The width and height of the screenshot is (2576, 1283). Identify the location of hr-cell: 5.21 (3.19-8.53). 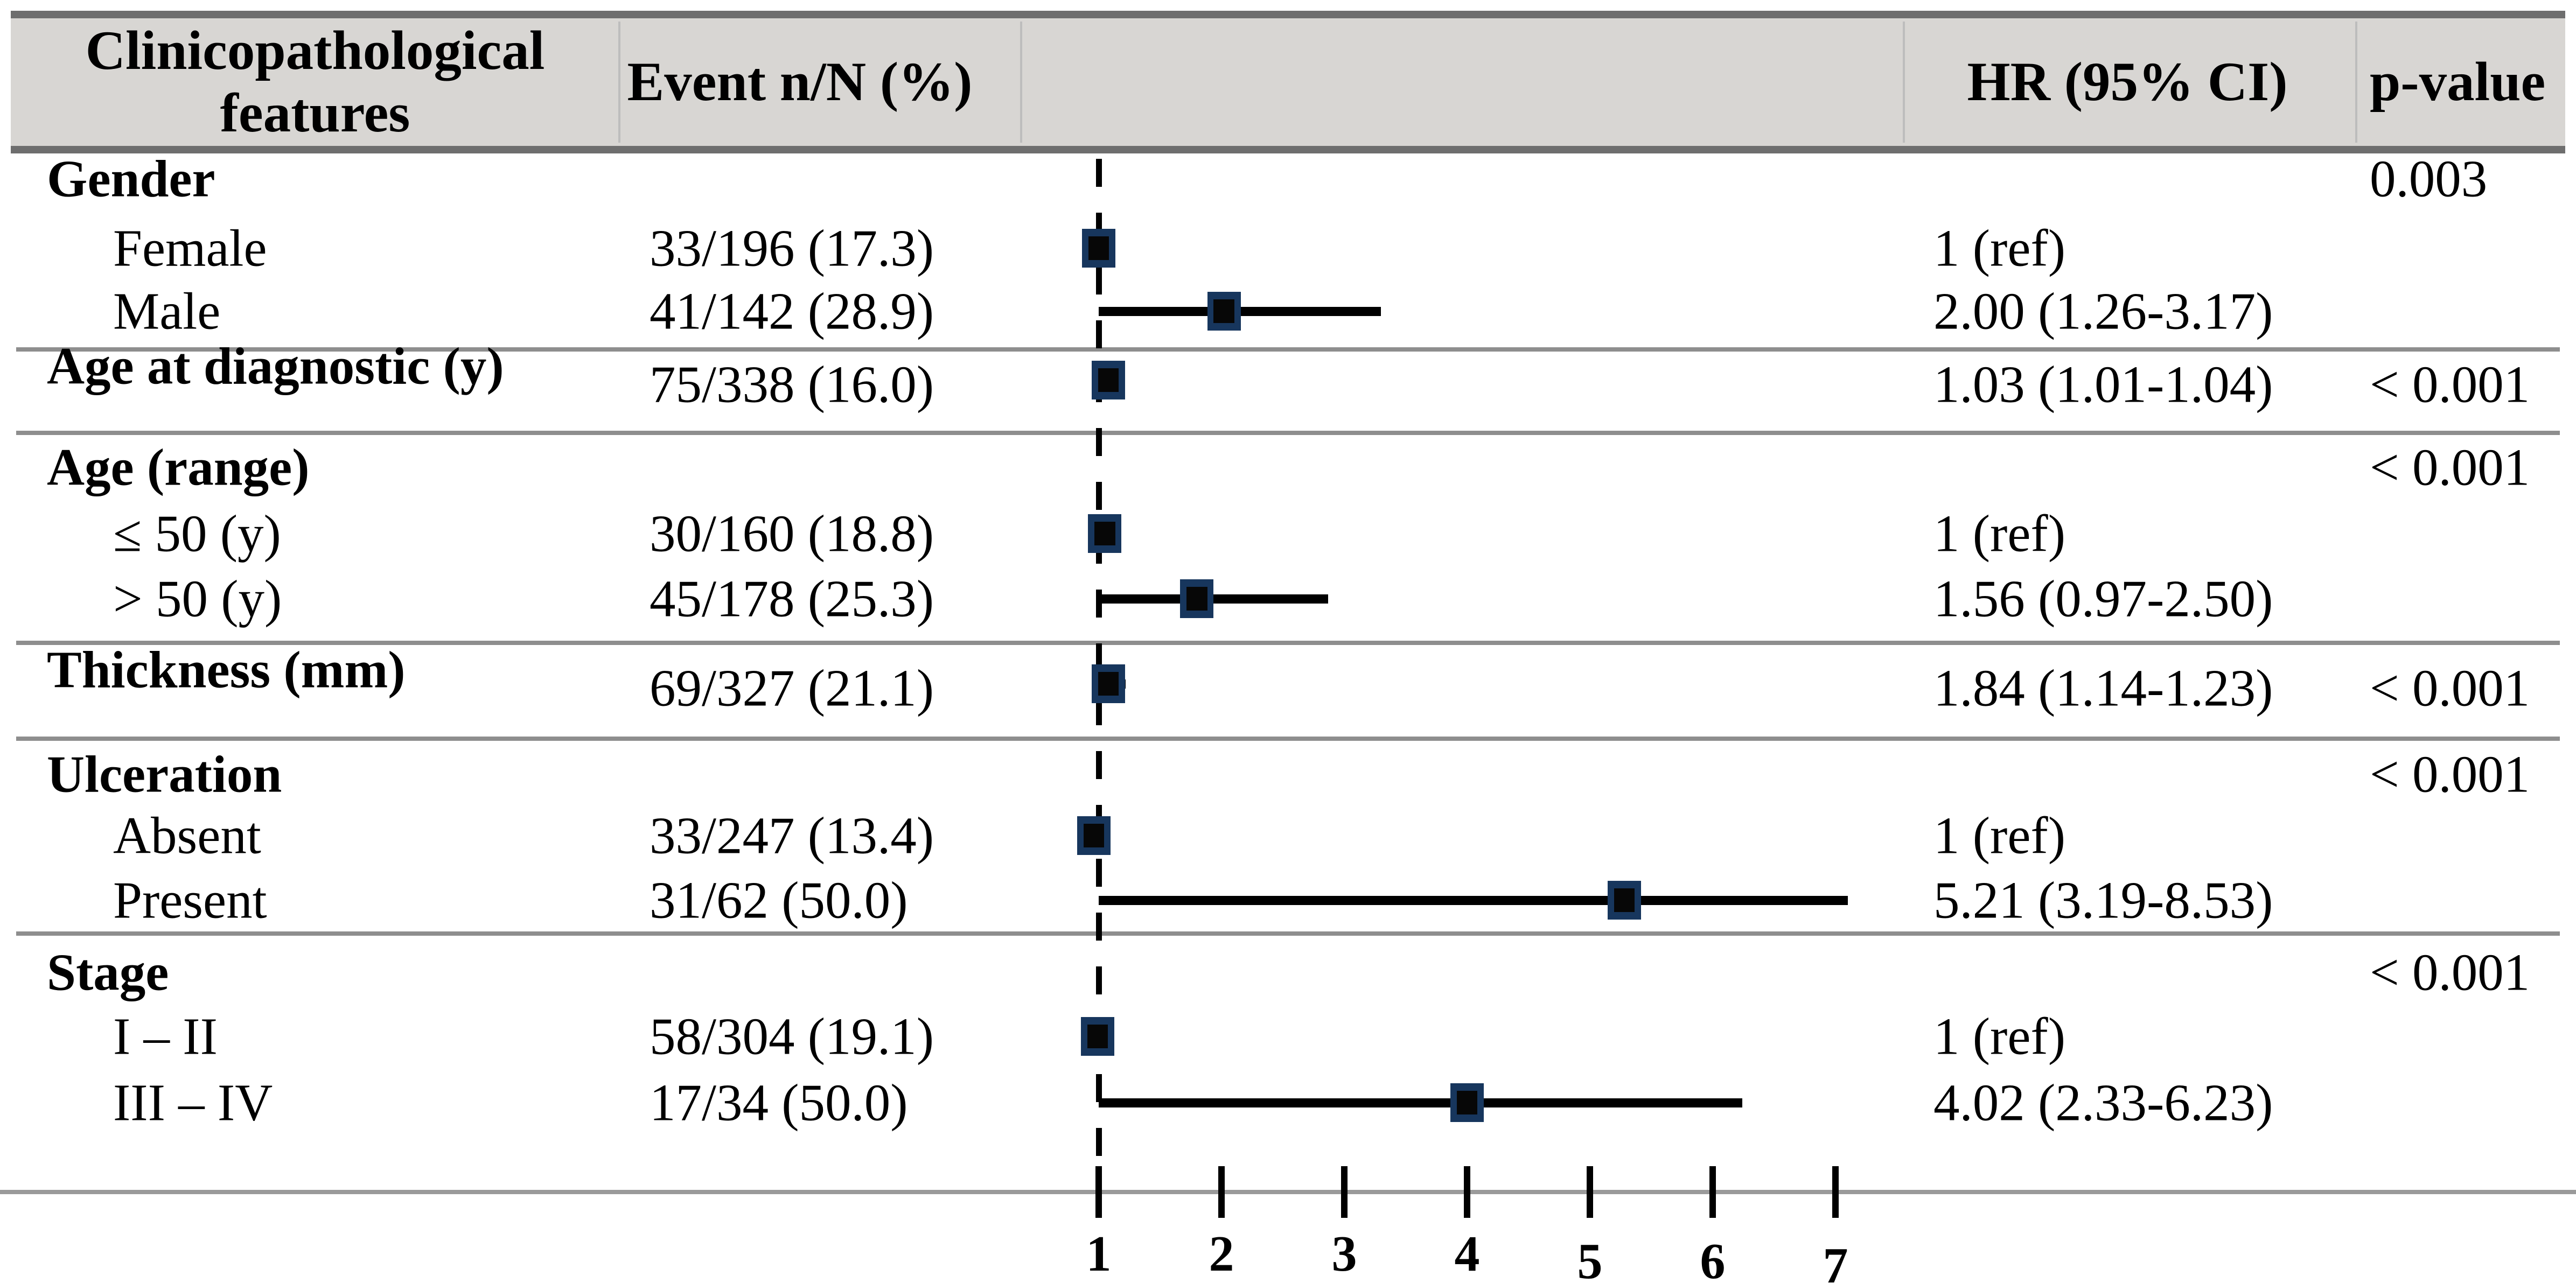
(2103, 900).